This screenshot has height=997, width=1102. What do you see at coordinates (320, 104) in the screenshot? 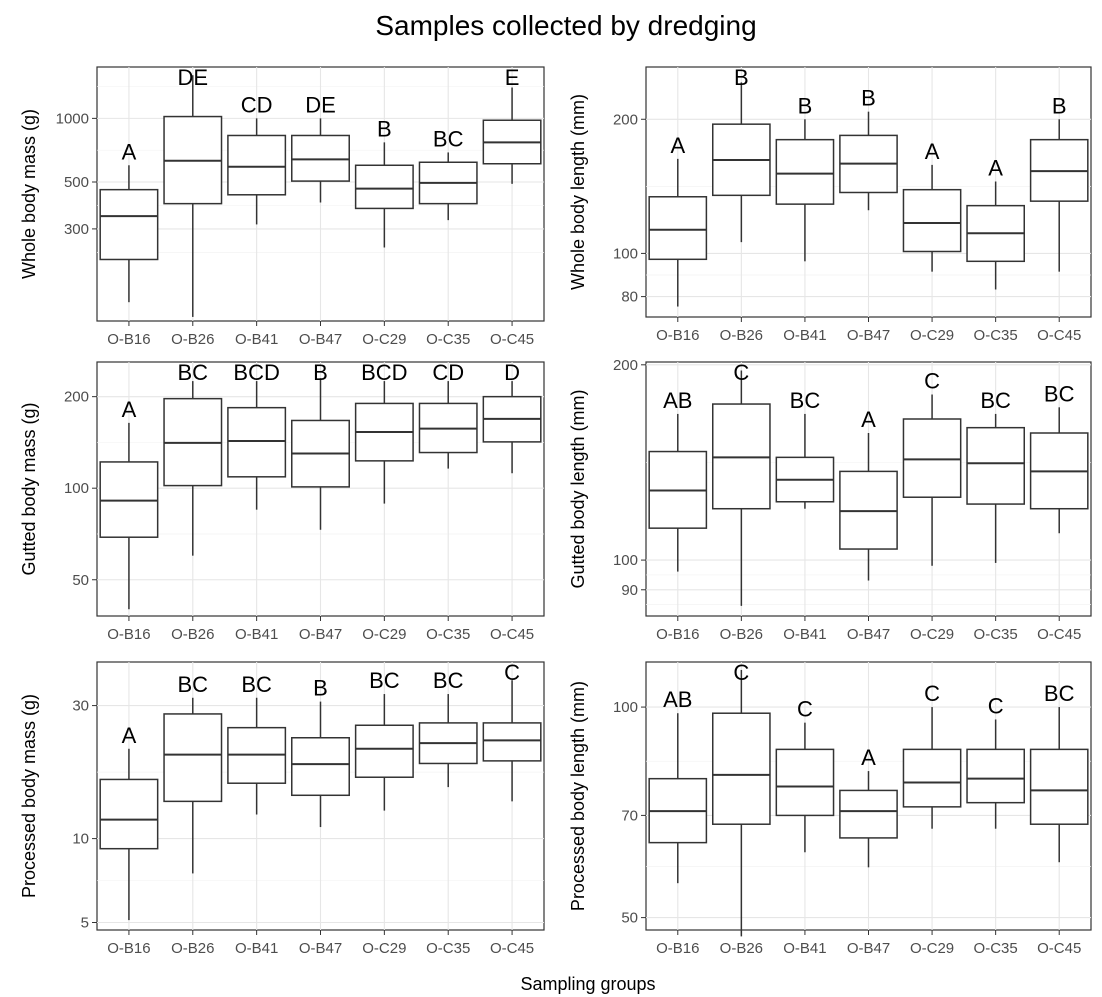
I see `significance-letter: DE` at bounding box center [320, 104].